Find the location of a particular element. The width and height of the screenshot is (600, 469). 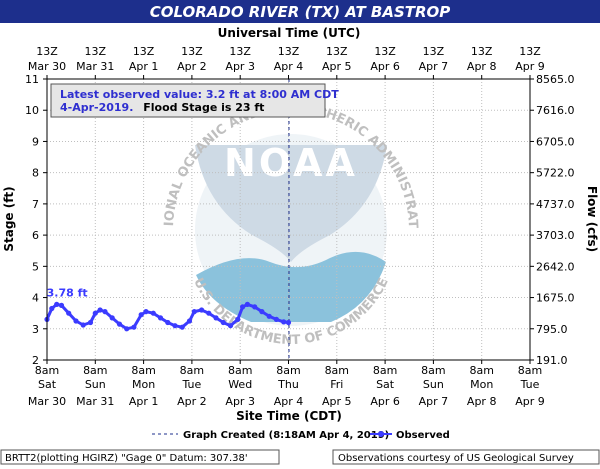

latest-value-box is located at coordinates (188, 100).